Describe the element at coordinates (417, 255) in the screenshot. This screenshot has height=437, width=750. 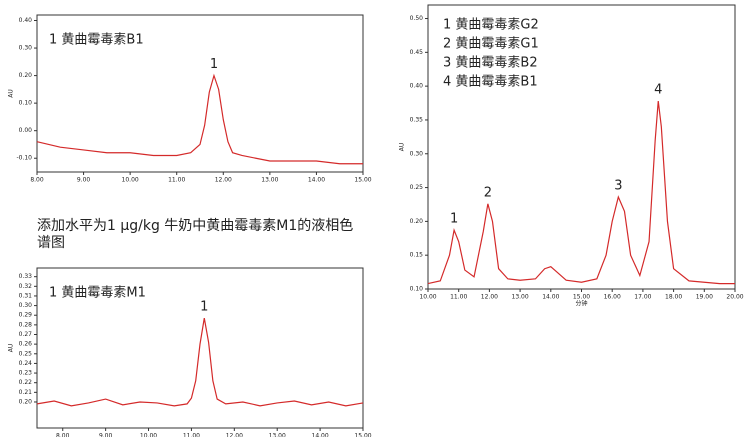
I see `y-tick-label: 0.15` at that location.